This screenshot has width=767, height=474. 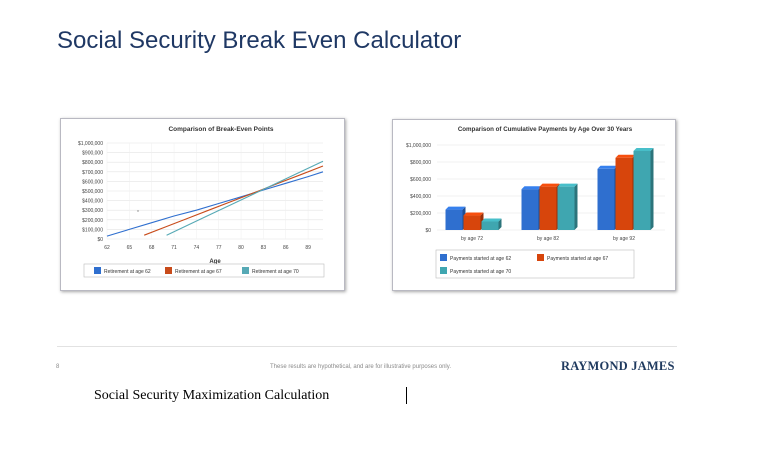 What do you see at coordinates (197, 248) in the screenshot?
I see `x-tick-label: 74` at bounding box center [197, 248].